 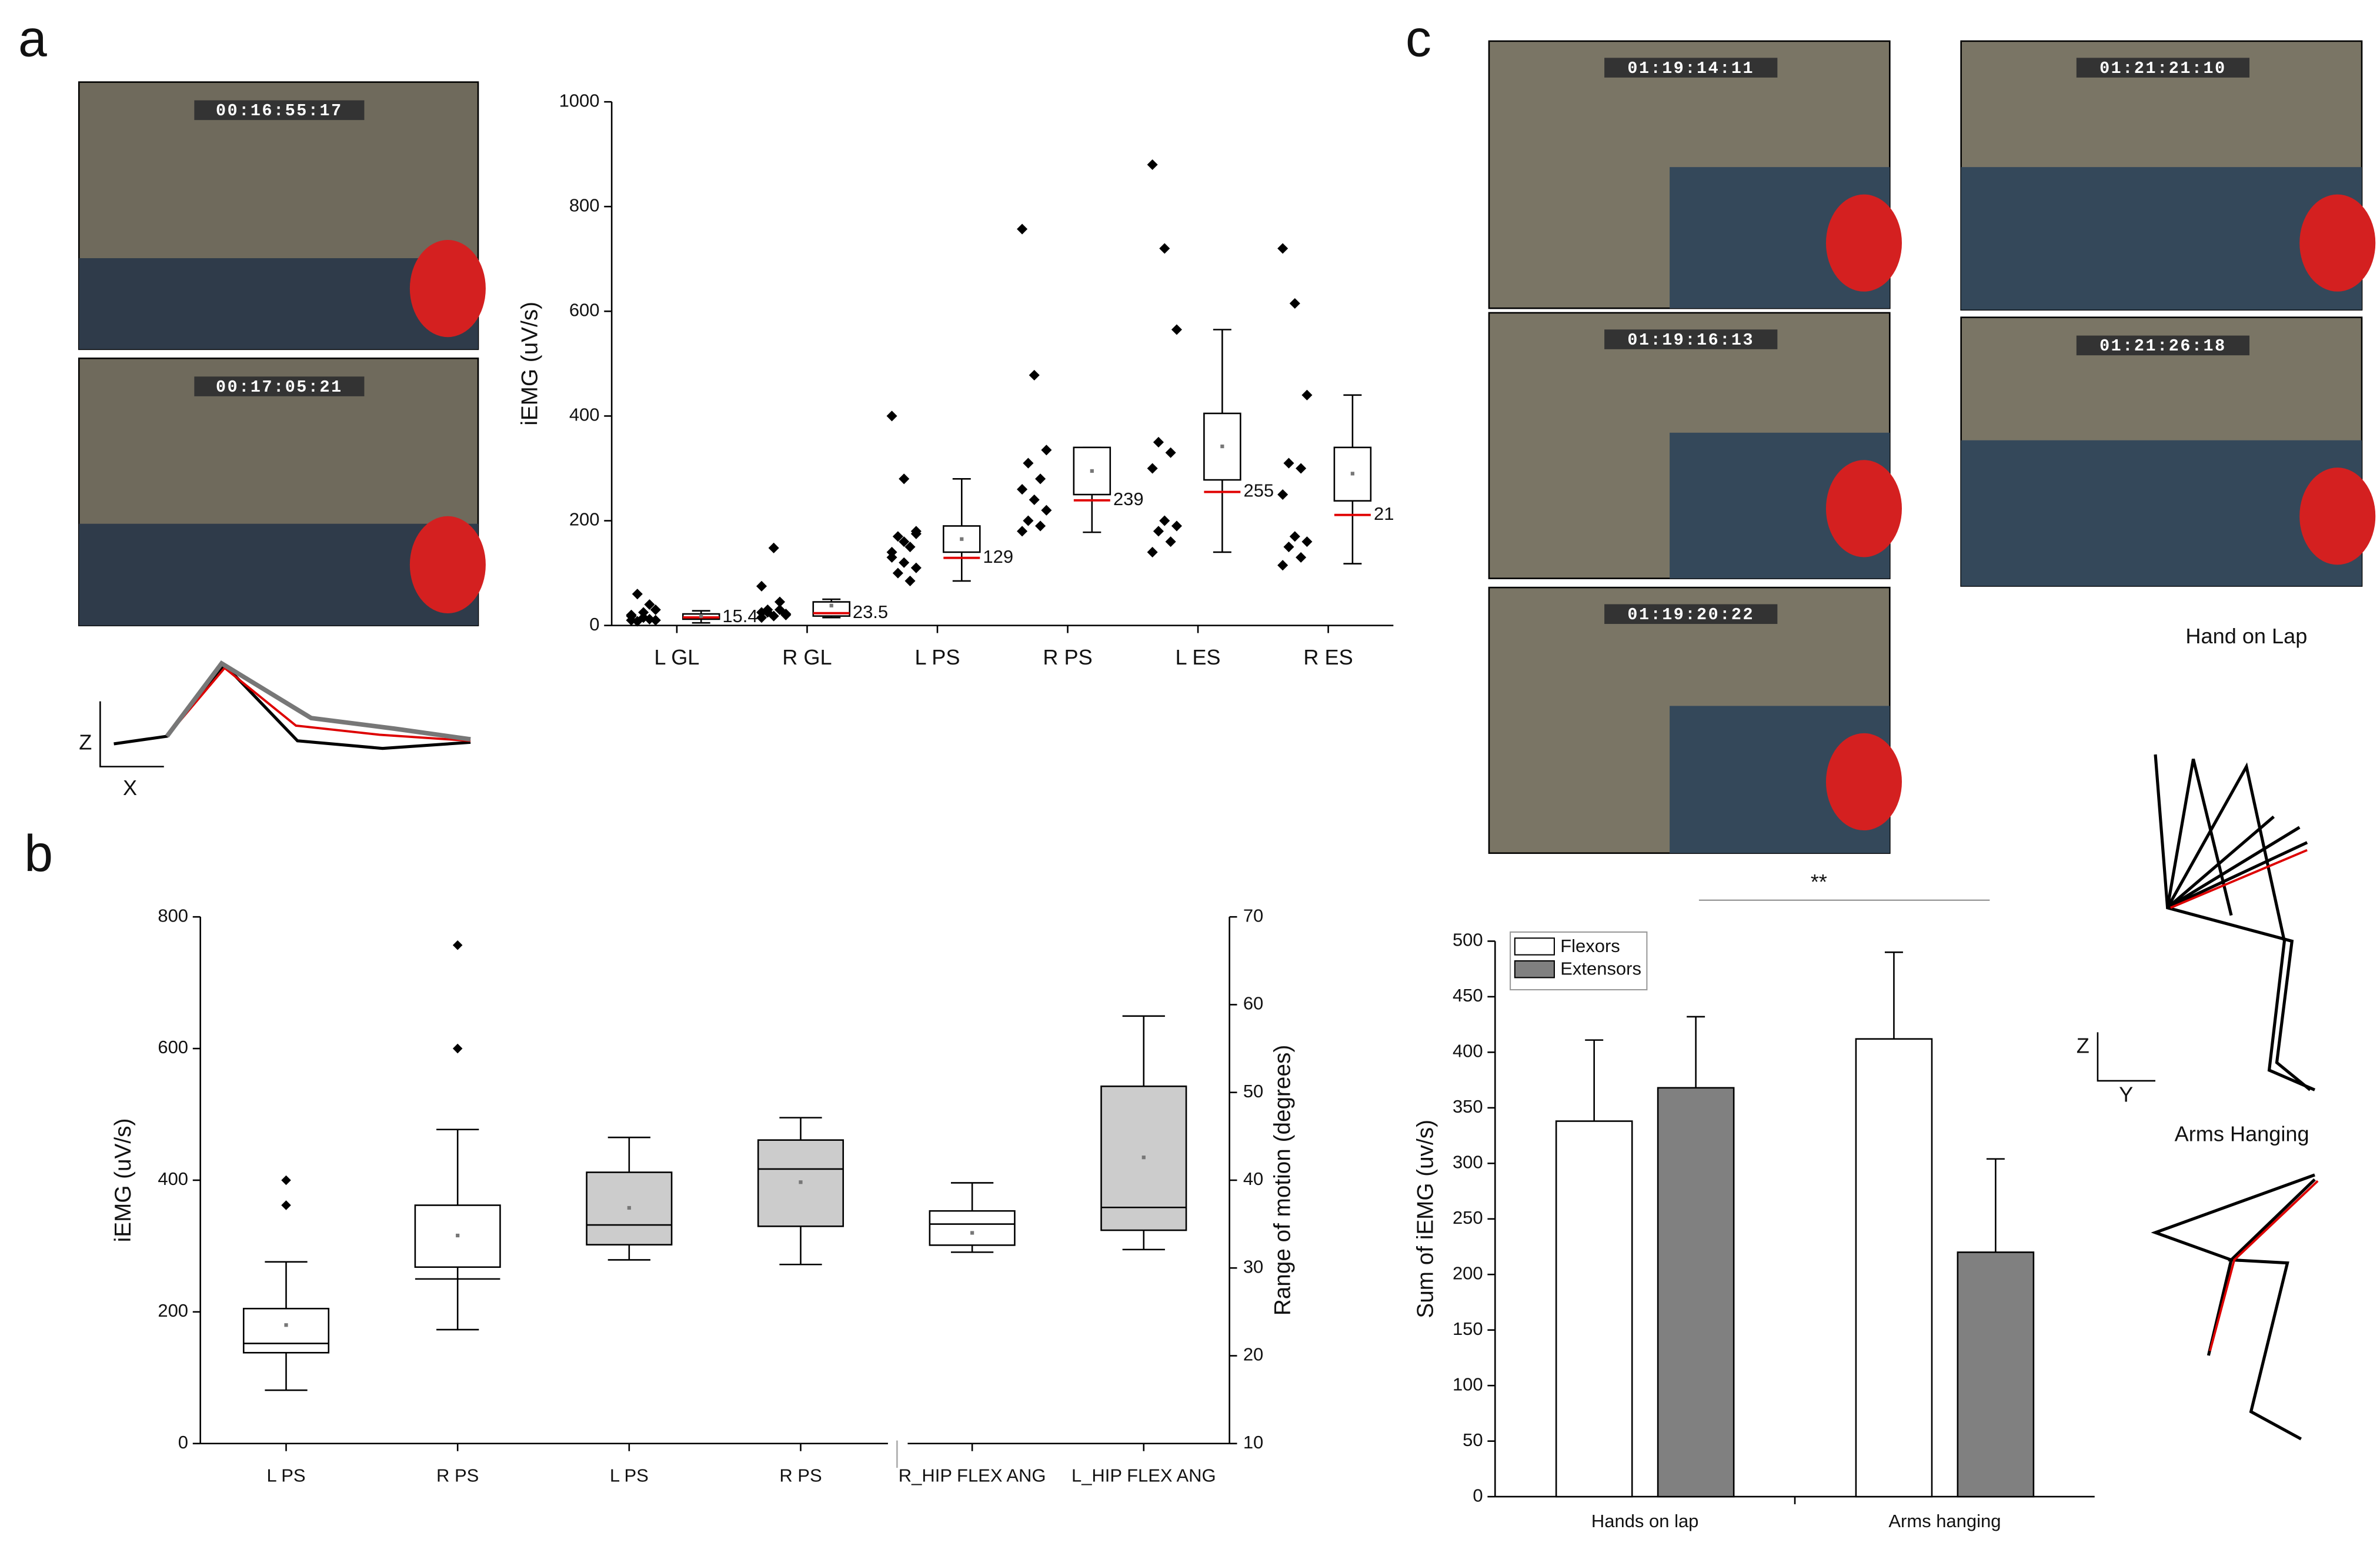 I want to click on x-tick-label: L PS, so click(x=937, y=657).